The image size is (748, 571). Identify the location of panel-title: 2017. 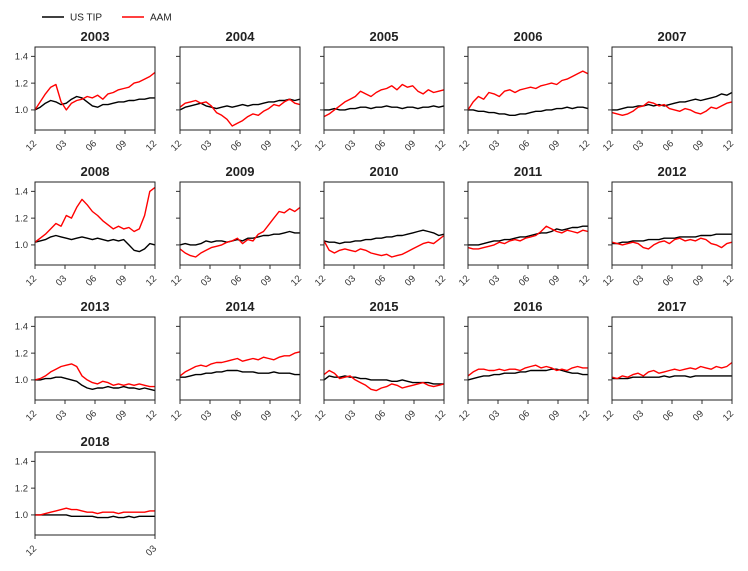
(672, 306).